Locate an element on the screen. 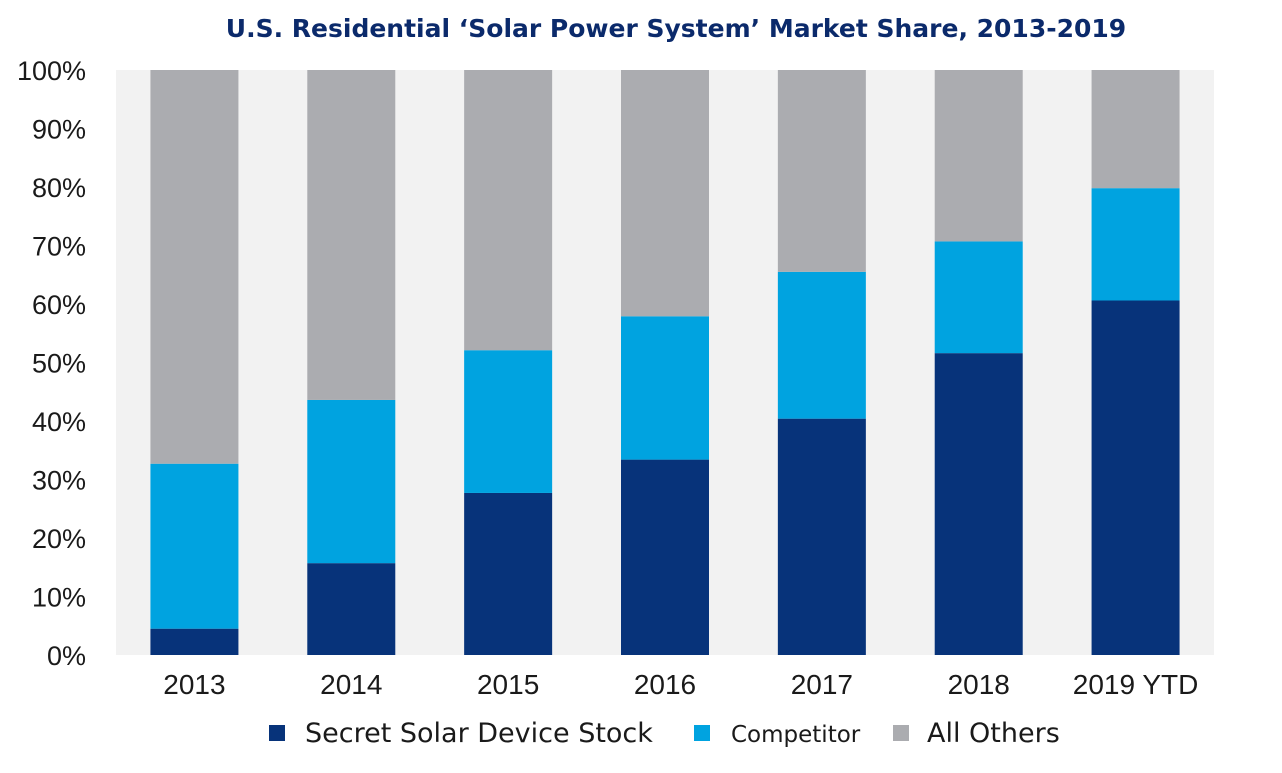 This screenshot has height=773, width=1282. y-tick-label: 0% is located at coordinates (66, 656).